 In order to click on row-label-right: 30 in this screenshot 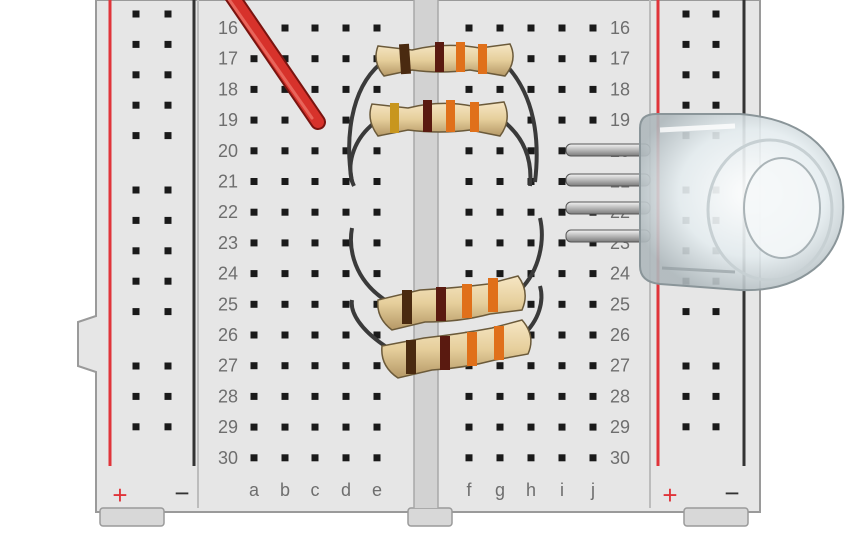, I will do `click(620, 458)`.